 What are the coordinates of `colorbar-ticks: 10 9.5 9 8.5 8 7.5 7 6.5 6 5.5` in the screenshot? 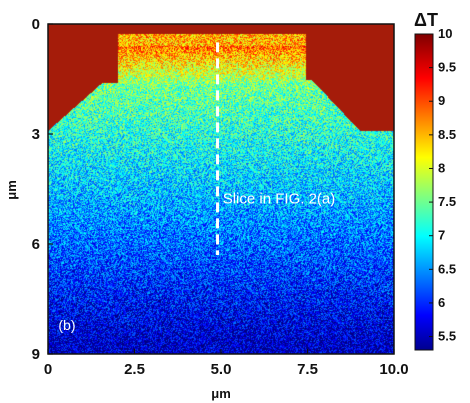 It's located at (442, 185).